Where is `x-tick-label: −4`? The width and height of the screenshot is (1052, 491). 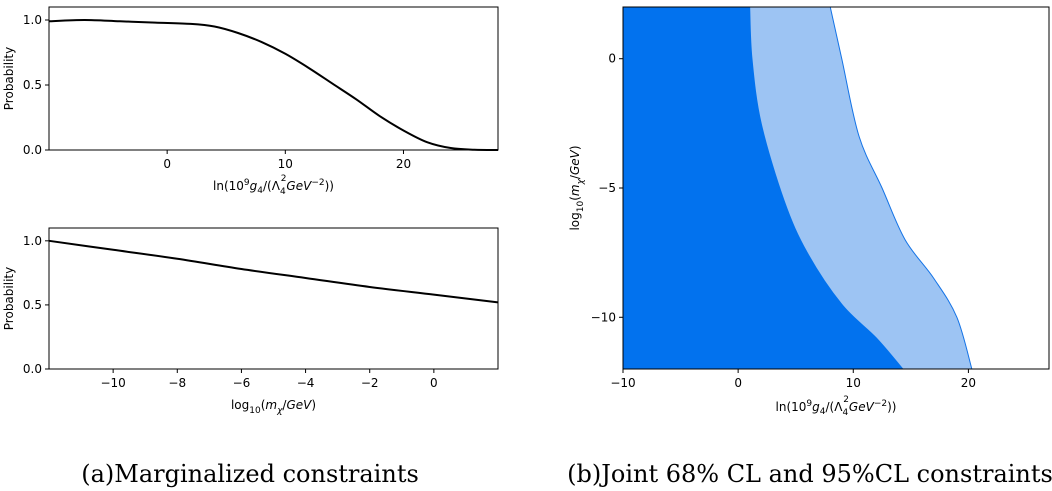
x-tick-label: −4 is located at coordinates (306, 383).